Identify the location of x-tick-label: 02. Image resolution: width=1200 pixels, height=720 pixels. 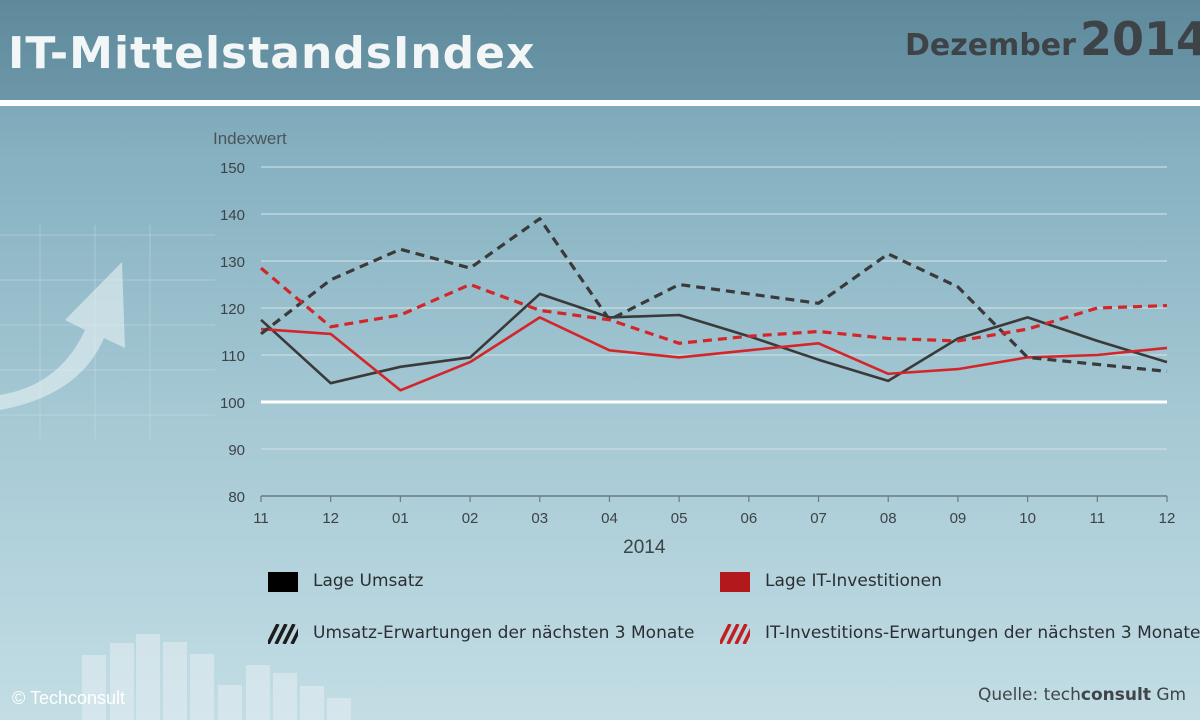
(470, 518).